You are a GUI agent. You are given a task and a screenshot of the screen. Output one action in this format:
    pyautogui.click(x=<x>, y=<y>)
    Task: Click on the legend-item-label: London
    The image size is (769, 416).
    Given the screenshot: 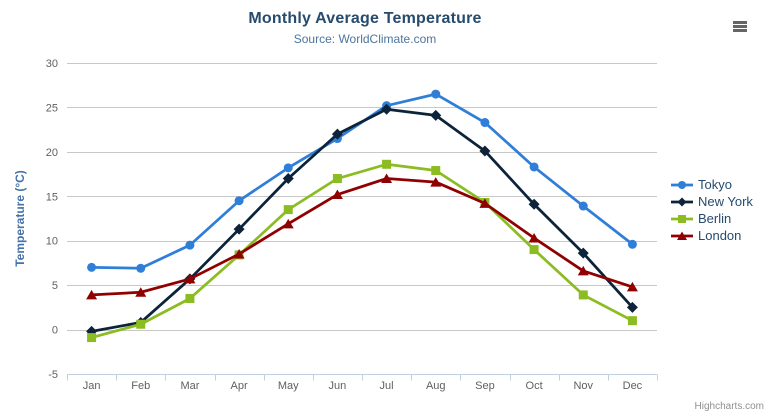 What is the action you would take?
    pyautogui.click(x=720, y=235)
    